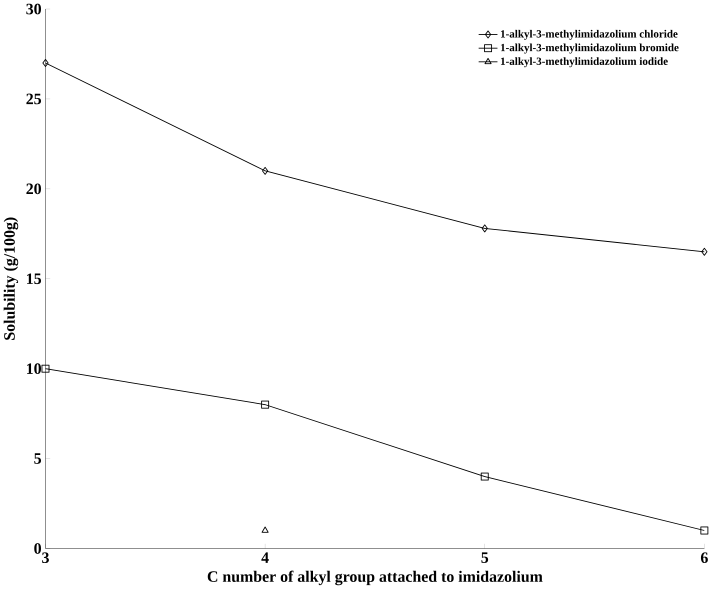 The height and width of the screenshot is (589, 712). What do you see at coordinates (34, 368) in the screenshot?
I see `y-tick-label: 10` at bounding box center [34, 368].